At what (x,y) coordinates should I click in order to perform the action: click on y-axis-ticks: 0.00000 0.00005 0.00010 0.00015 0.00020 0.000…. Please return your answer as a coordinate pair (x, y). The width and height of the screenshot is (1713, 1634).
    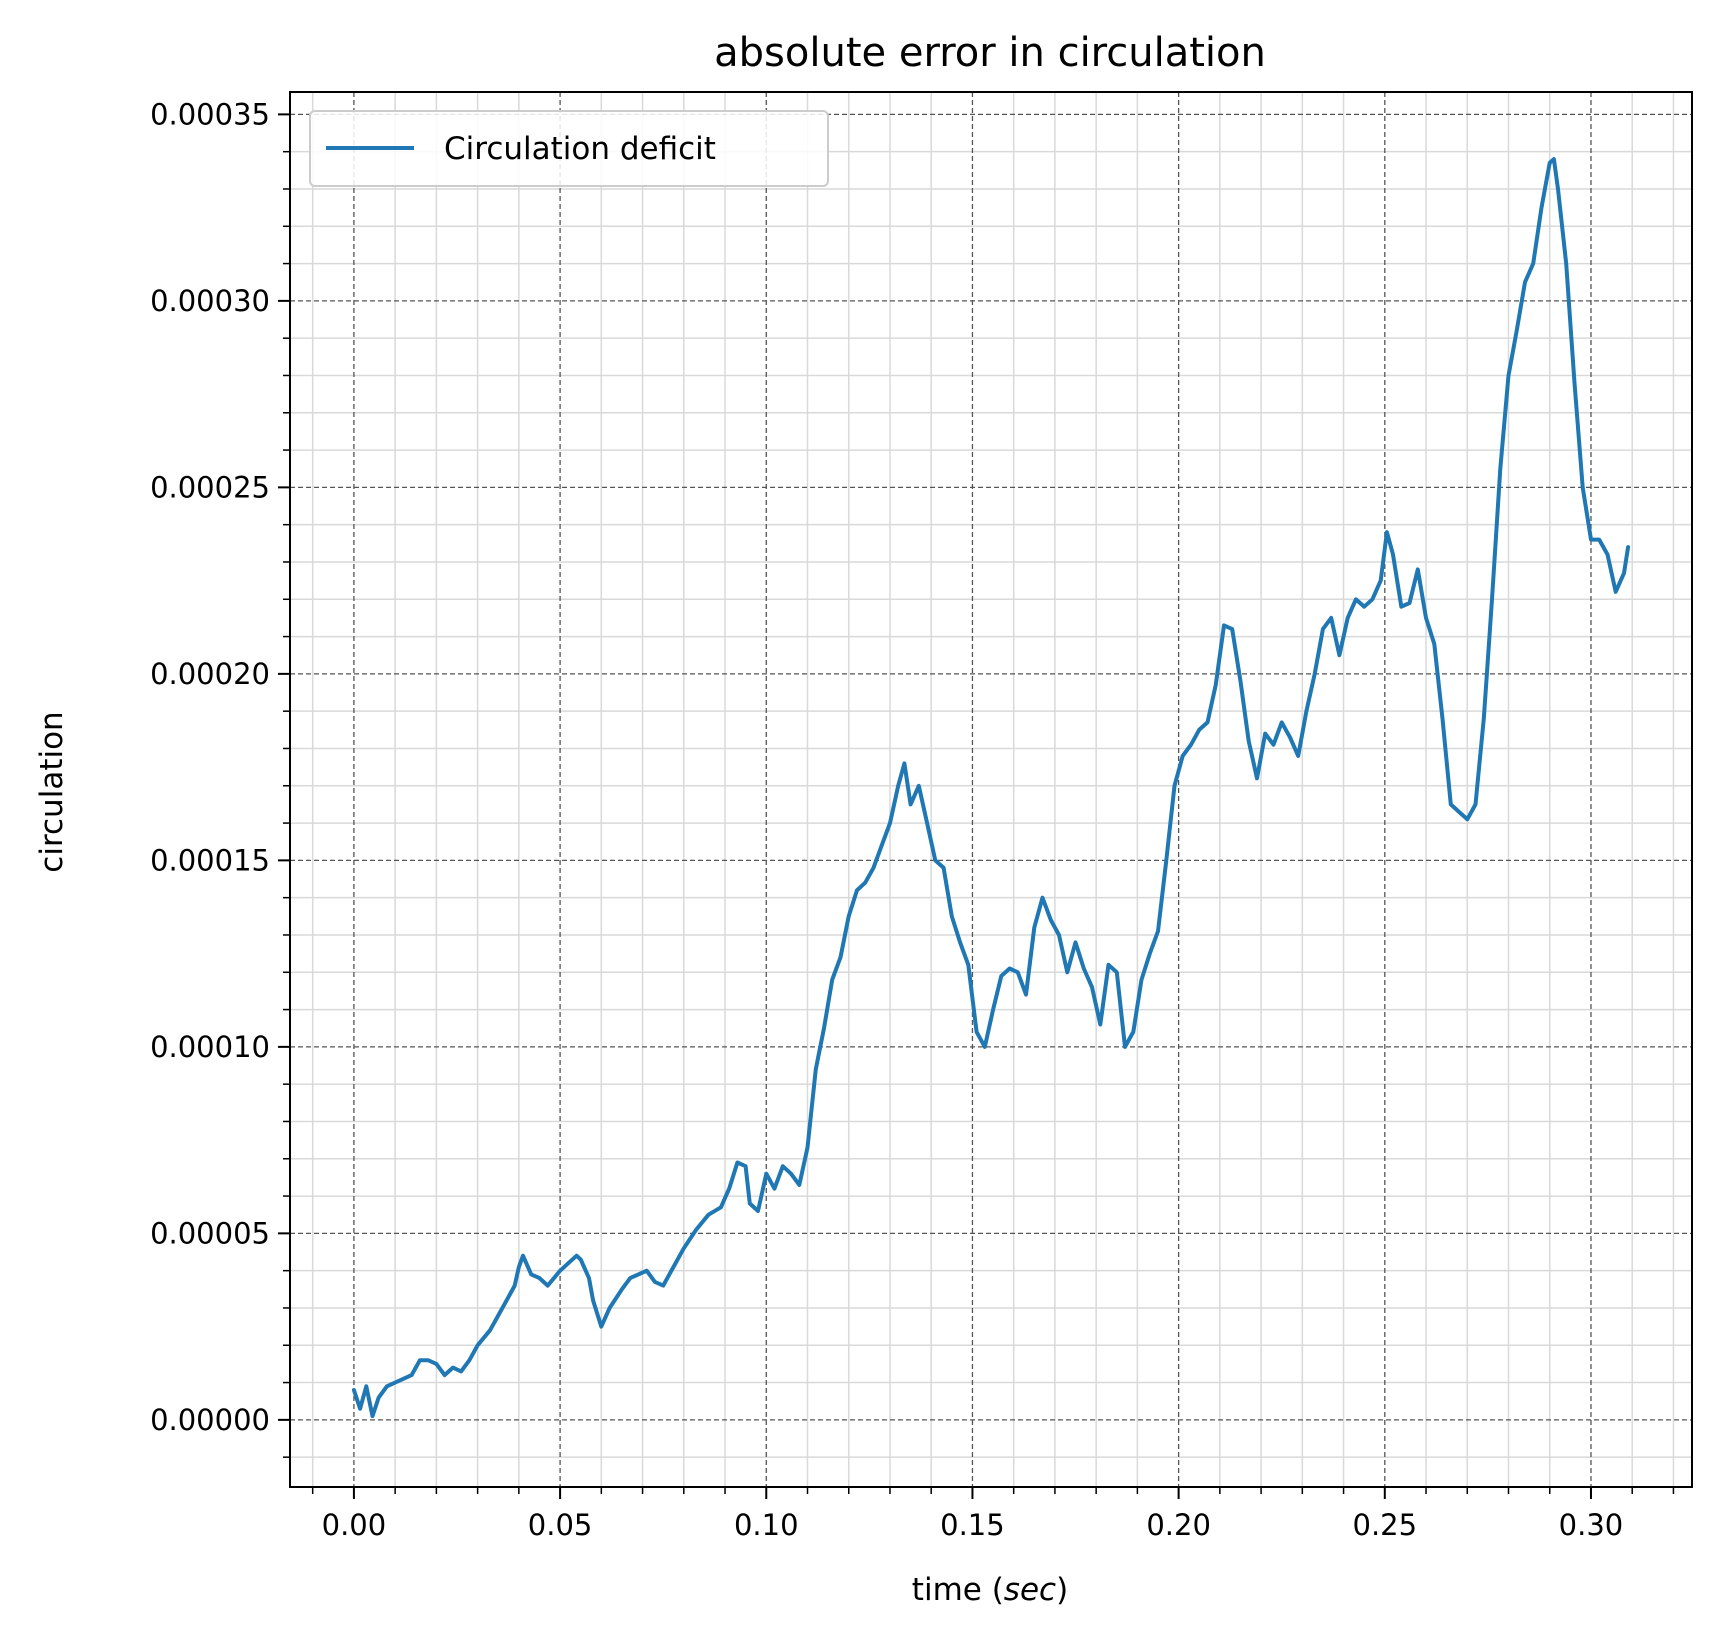
    Looking at the image, I should click on (220, 777).